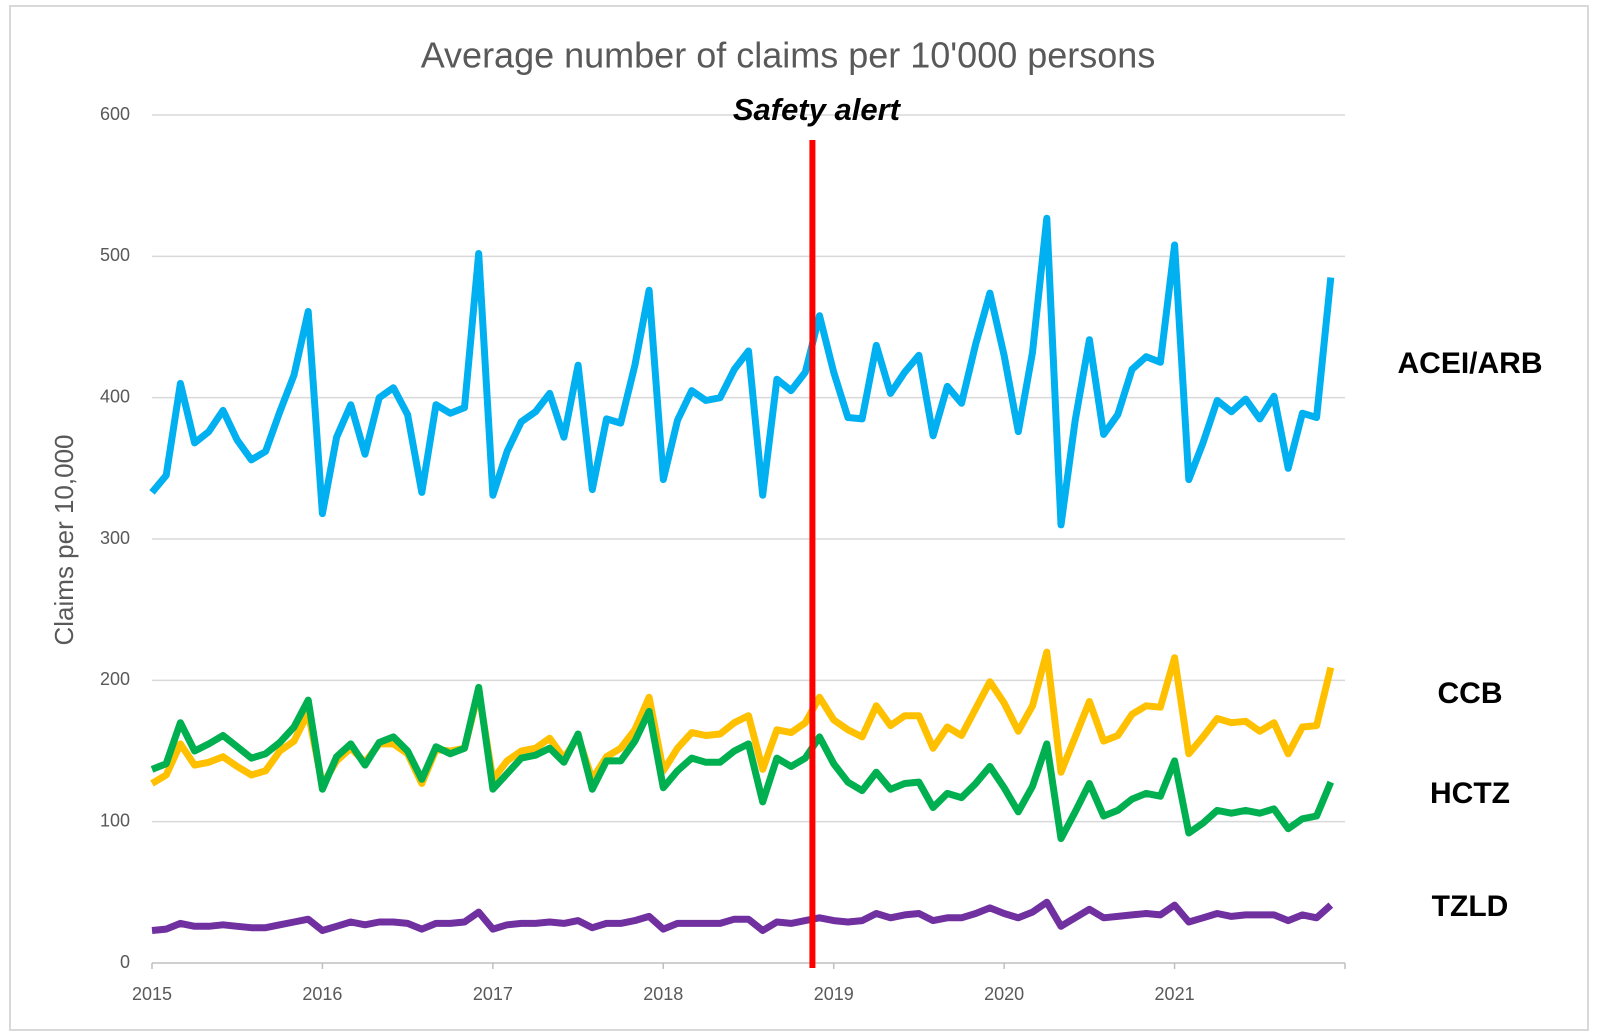 The height and width of the screenshot is (1036, 1598). I want to click on series-label: ACEI/ARB, so click(1469, 363).